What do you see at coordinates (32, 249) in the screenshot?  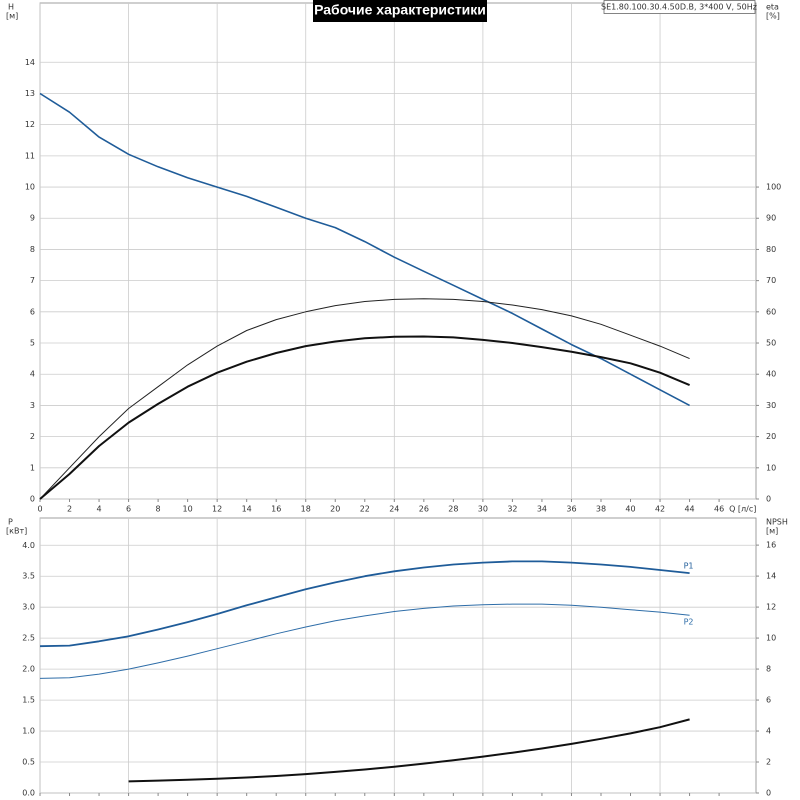 I see `y-tick-label: 8` at bounding box center [32, 249].